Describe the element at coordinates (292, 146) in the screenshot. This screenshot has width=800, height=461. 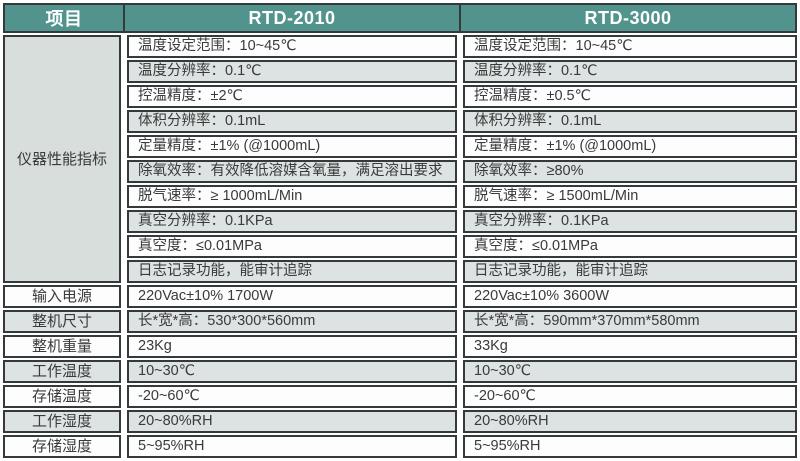
I see `perf-value-cell-rtd2010: 定量精度：±1% (@1000mL)` at that location.